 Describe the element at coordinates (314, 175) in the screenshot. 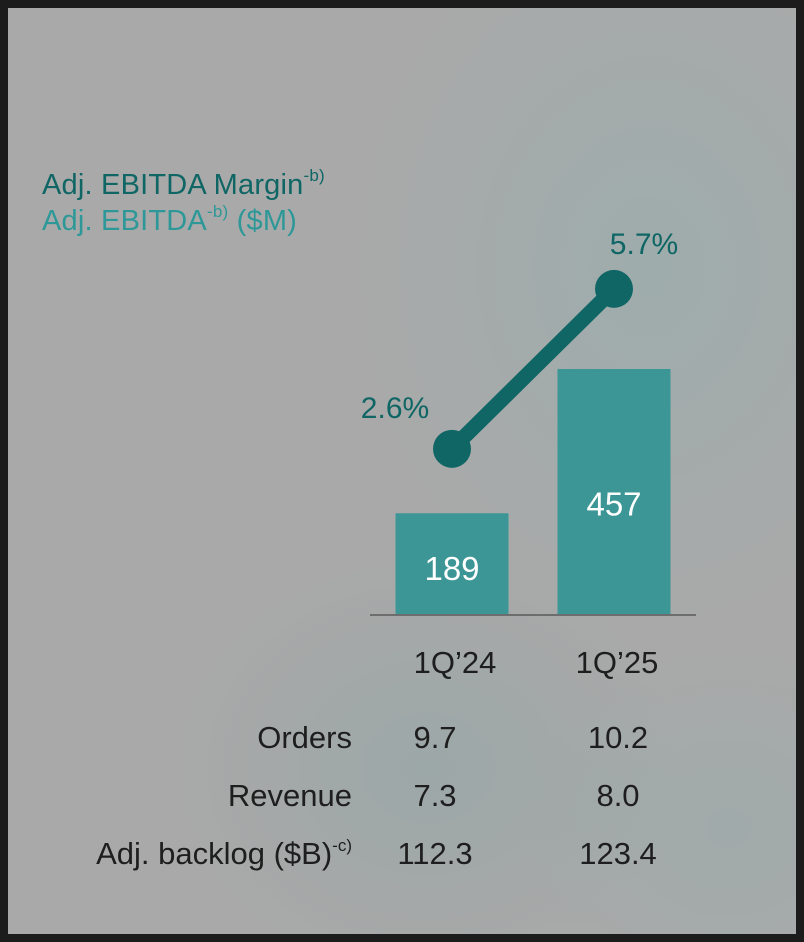

I see `legend-margin-note: -b)` at that location.